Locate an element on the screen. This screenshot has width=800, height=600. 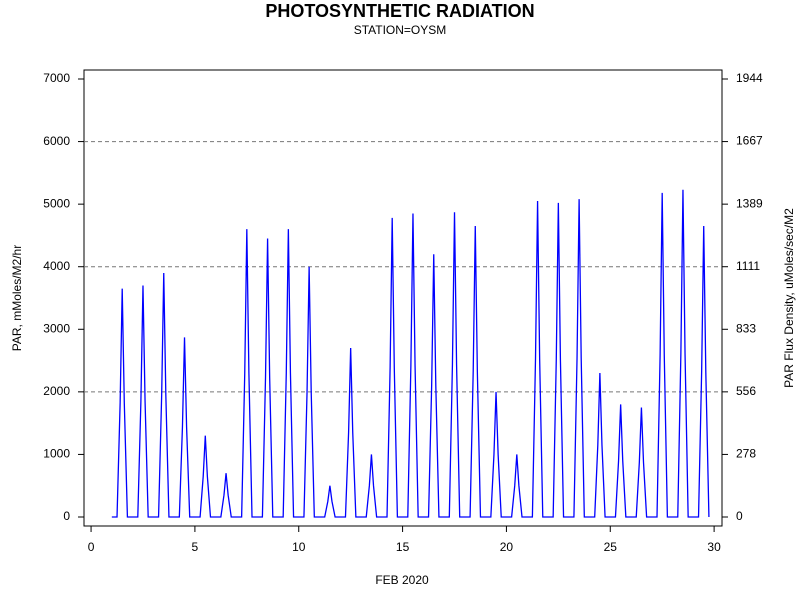
y-tick-label: 0 is located at coordinates (66, 516).